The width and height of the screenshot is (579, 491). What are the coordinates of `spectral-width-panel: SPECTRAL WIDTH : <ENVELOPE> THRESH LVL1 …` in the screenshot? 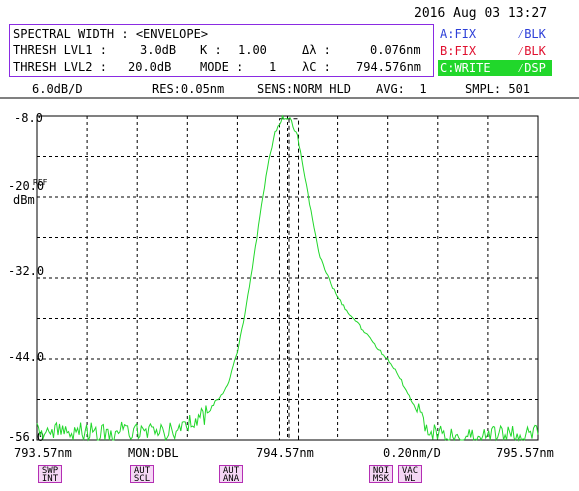 It's located at (221, 50).